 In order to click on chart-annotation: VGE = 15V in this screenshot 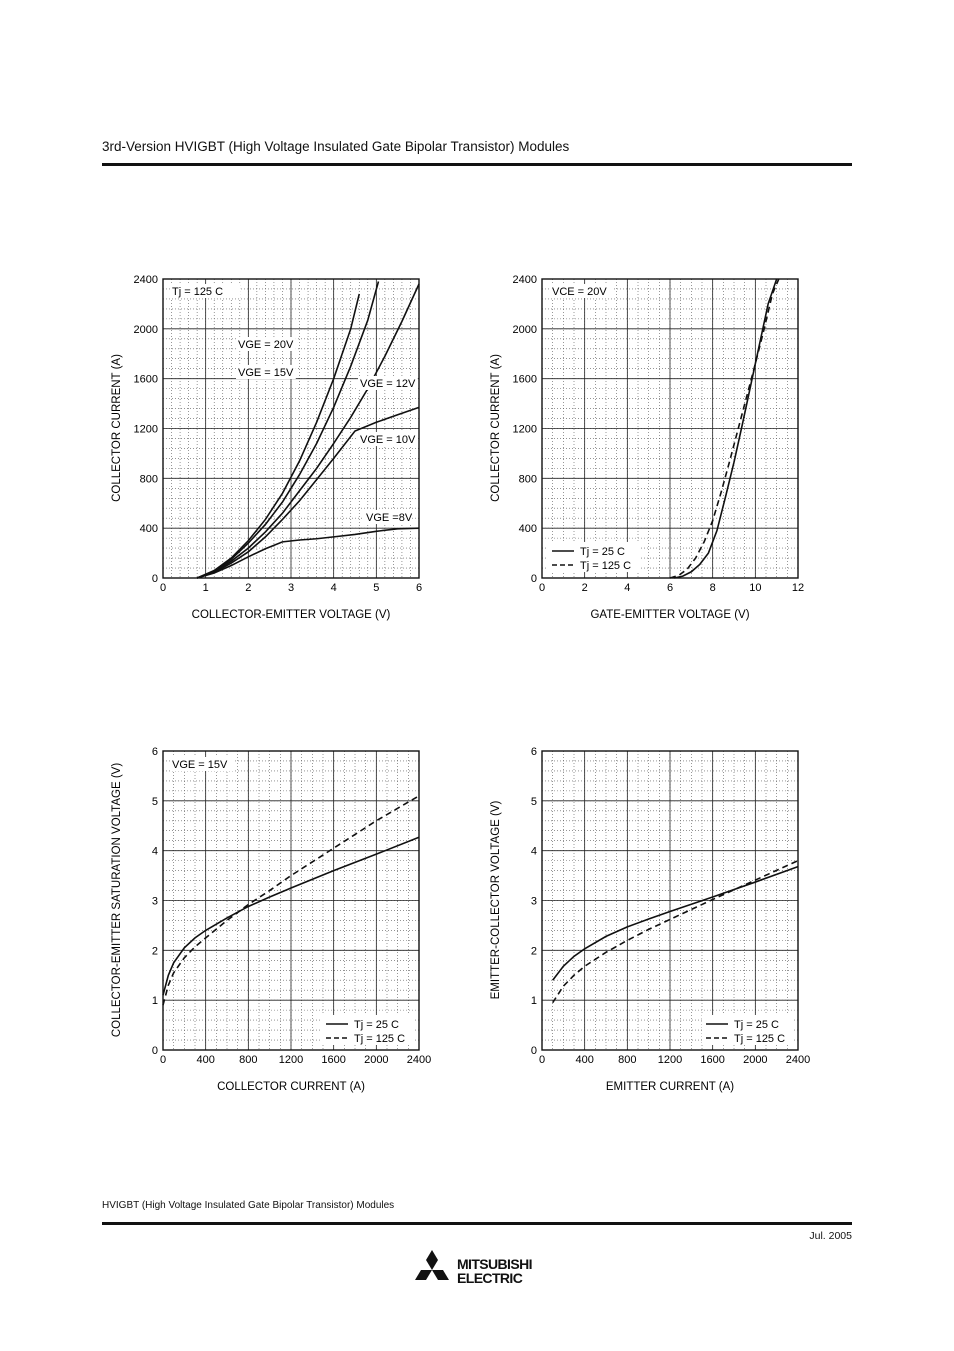, I will do `click(200, 765)`.